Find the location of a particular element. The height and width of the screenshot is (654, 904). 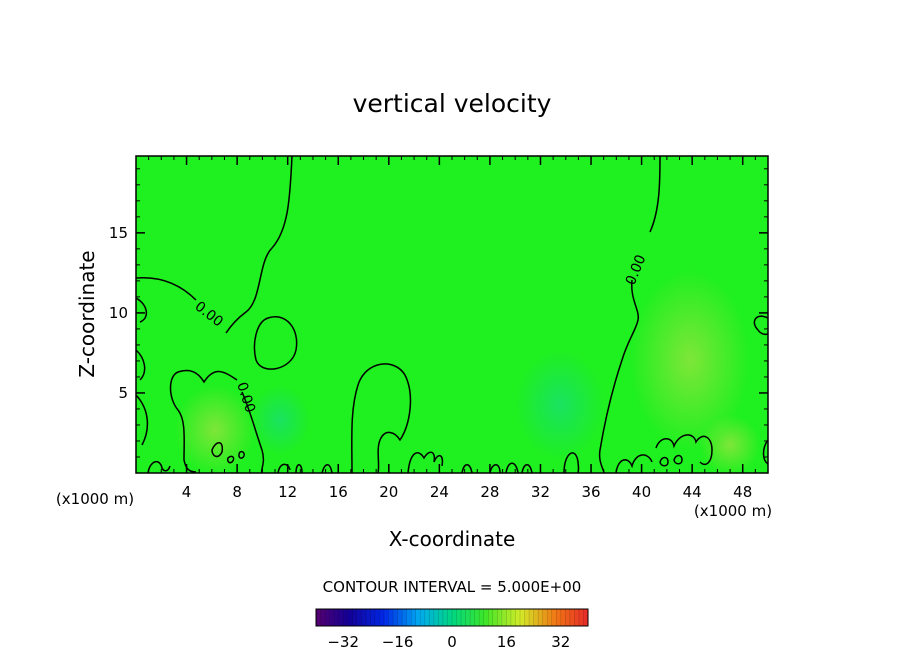

contour-interval-text: CONTOUR INTERVAL = 5.000E+00 is located at coordinates (452, 587).